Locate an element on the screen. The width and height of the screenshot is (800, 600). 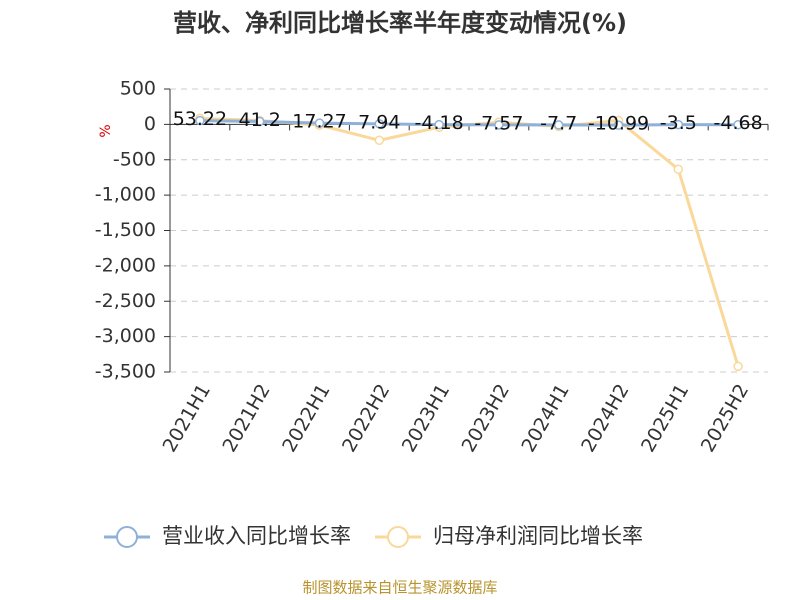
chart-title: 营收、净利同比增长率半年度变动情况(%) is located at coordinates (400, 23).